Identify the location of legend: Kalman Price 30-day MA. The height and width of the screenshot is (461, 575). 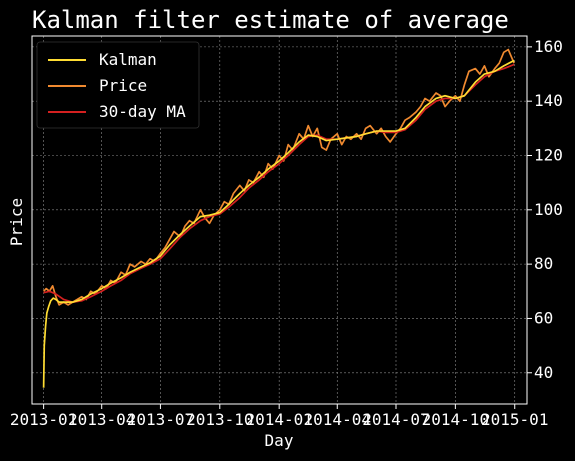
(118, 85).